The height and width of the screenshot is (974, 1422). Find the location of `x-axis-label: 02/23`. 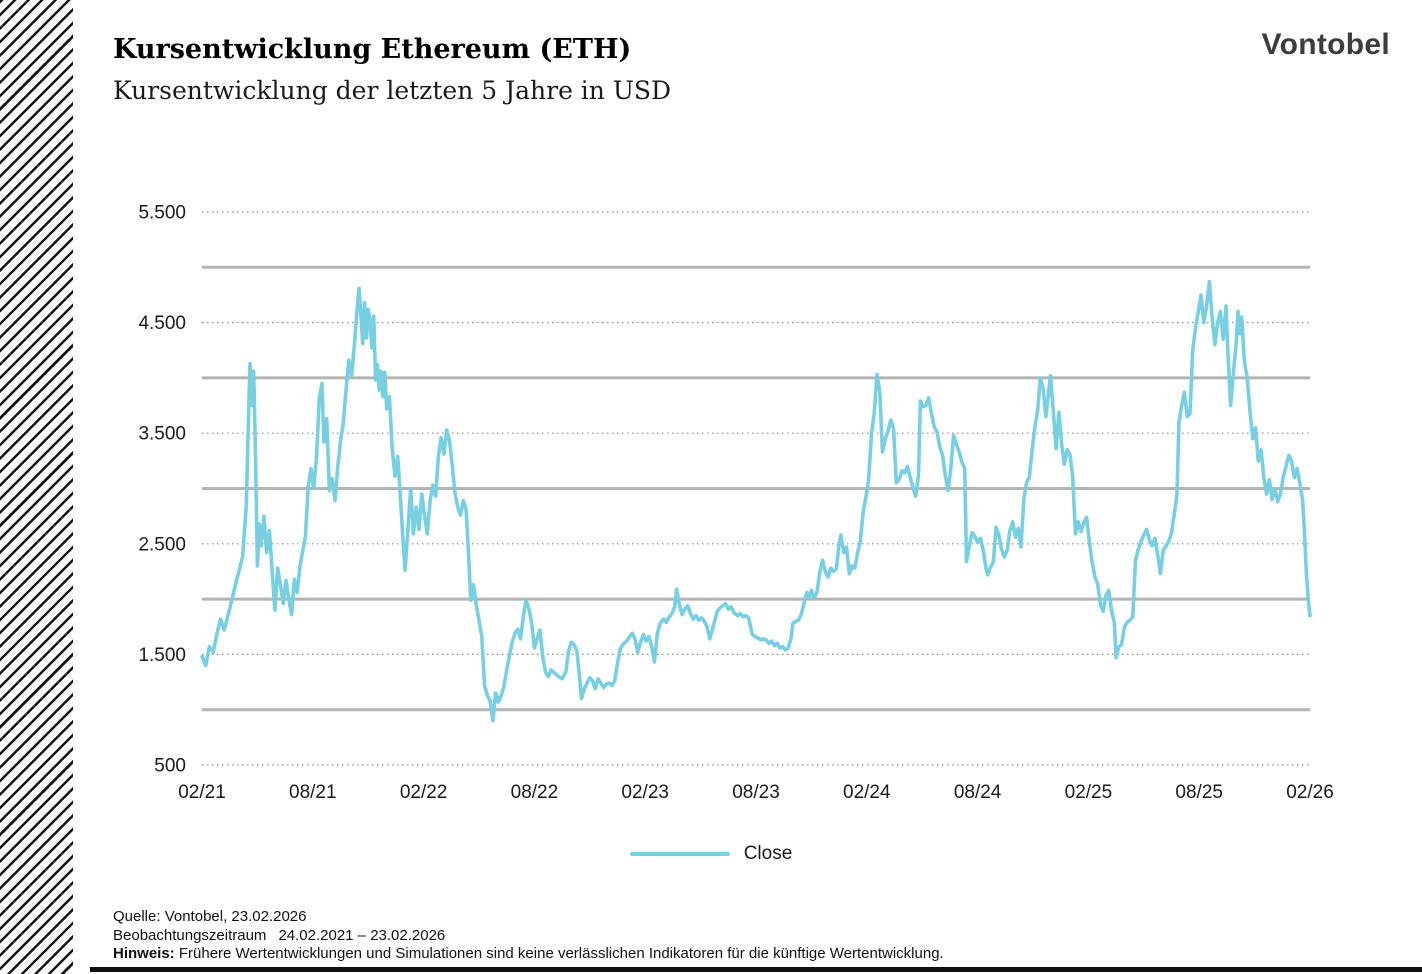

x-axis-label: 02/23 is located at coordinates (645, 792).